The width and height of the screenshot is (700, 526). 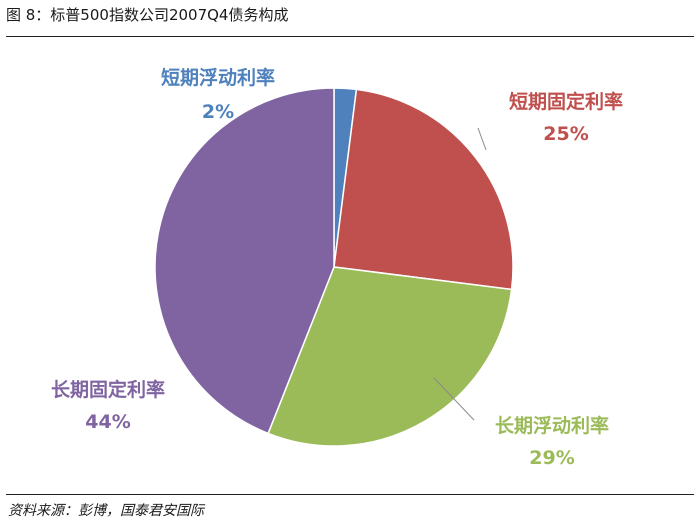 I want to click on slice-category-label: 短期固定利率, so click(x=566, y=101).